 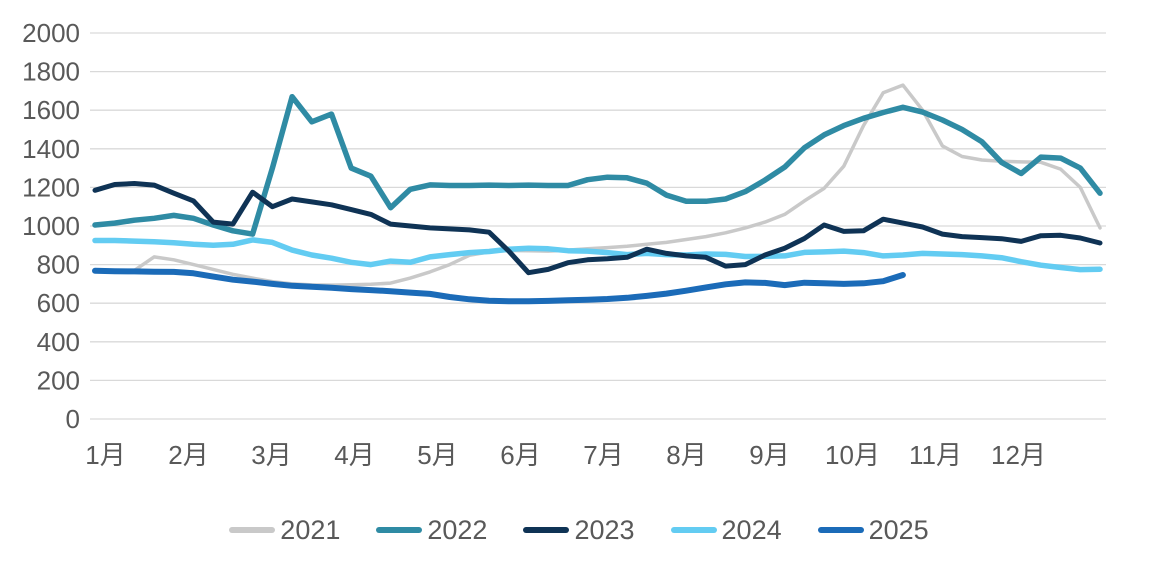 What do you see at coordinates (604, 529) in the screenshot?
I see `legend-label-2023: 2023` at bounding box center [604, 529].